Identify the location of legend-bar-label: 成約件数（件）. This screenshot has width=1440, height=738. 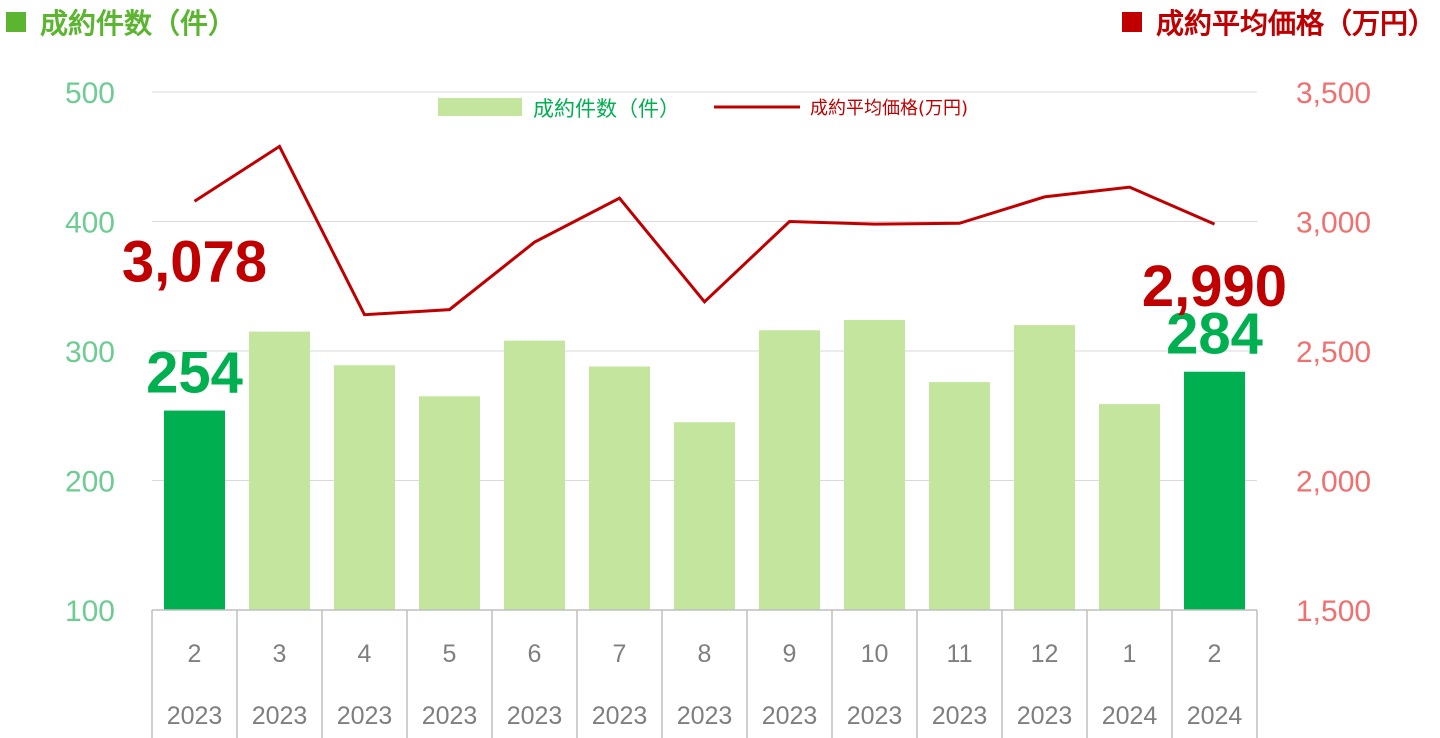
(606, 109).